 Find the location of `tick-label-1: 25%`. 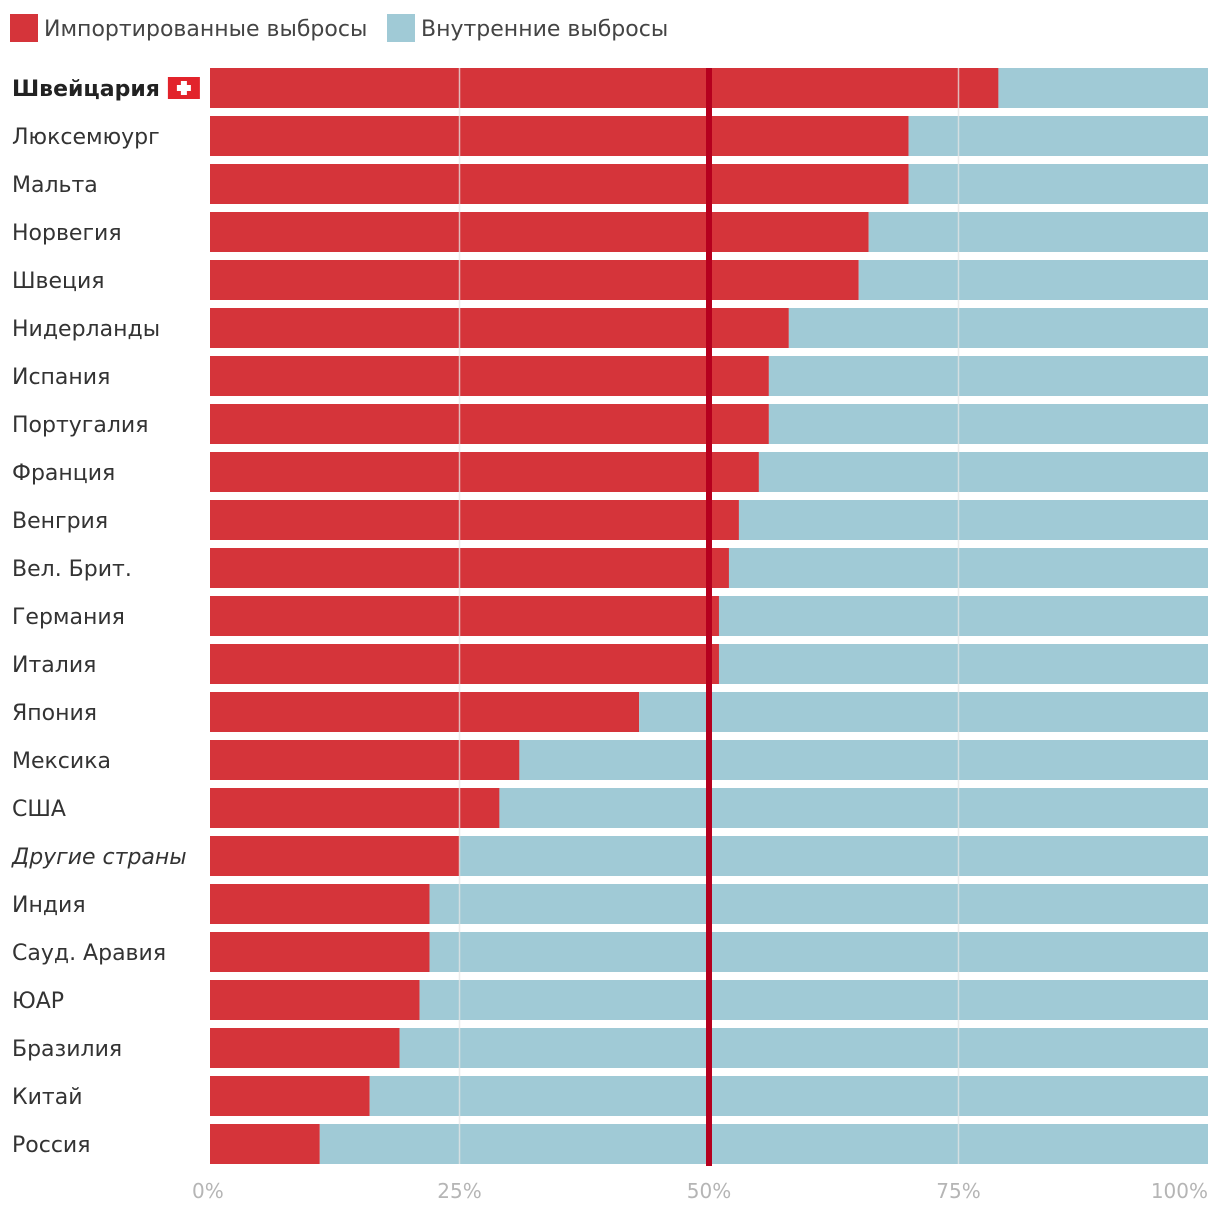

tick-label-1: 25% is located at coordinates (459, 1191).